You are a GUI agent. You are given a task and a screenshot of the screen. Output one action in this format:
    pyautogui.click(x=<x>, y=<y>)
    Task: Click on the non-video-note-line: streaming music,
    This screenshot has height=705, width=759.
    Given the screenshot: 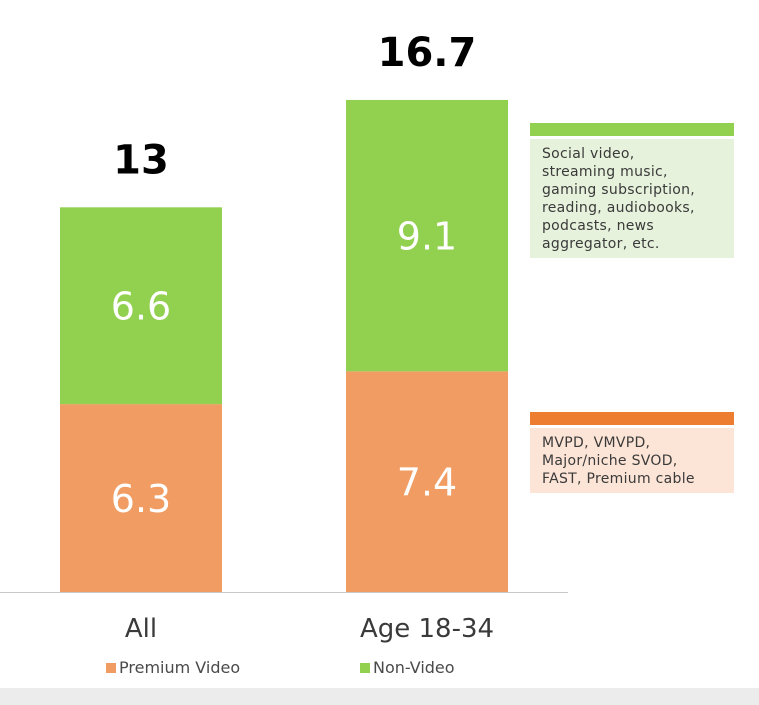 What is the action you would take?
    pyautogui.click(x=605, y=172)
    